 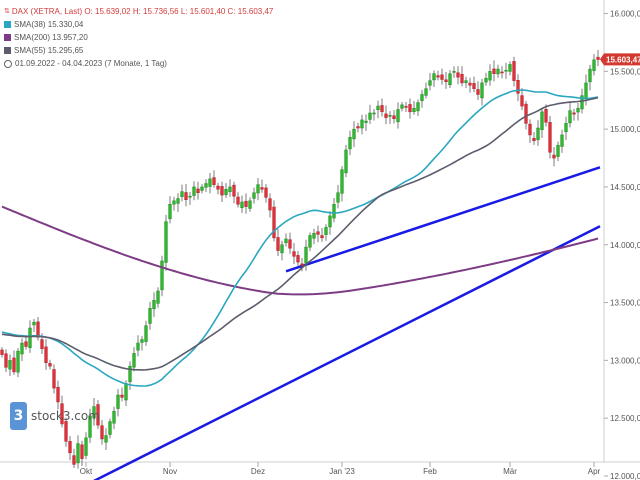 I want to click on x-tick-label: Okt, so click(x=86, y=471).